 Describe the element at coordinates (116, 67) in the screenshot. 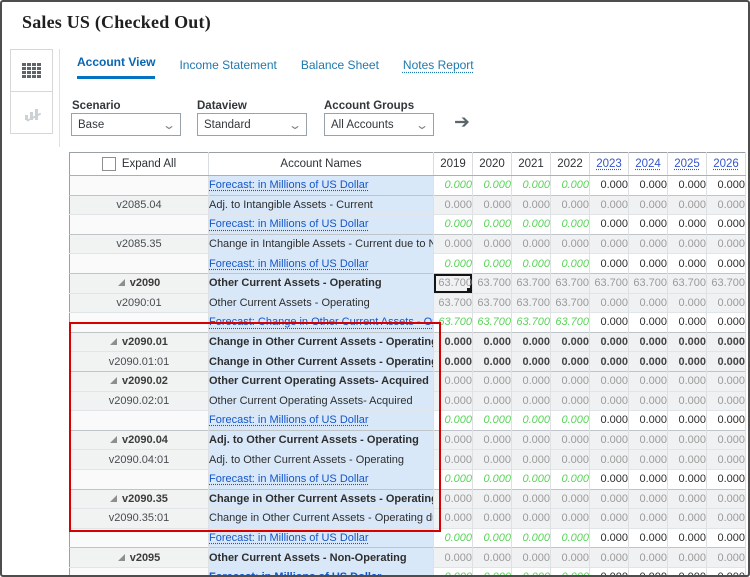

I see `tab-account-view: Account View` at that location.